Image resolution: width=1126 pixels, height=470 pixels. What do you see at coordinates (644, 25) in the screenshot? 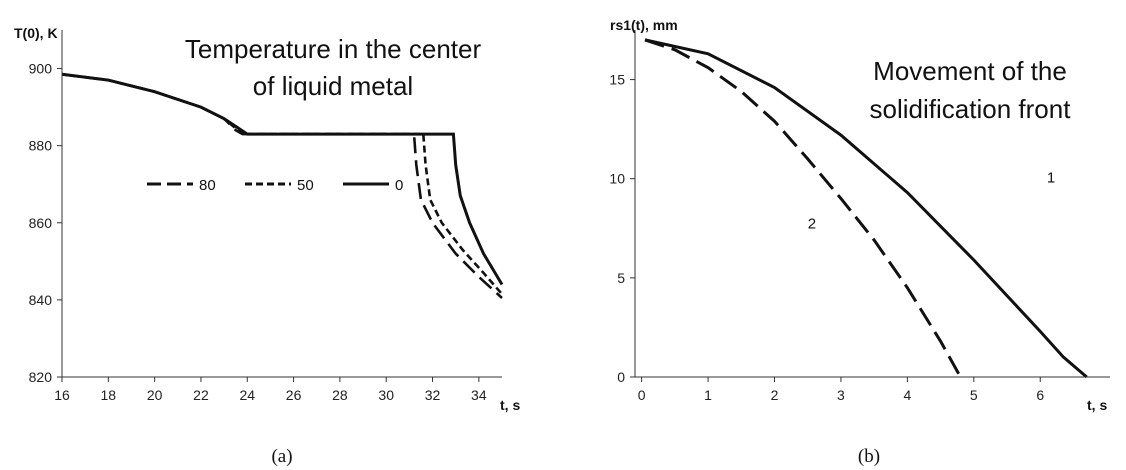
I see `panel-b-y-axis-label: rs1(t), mm` at bounding box center [644, 25].